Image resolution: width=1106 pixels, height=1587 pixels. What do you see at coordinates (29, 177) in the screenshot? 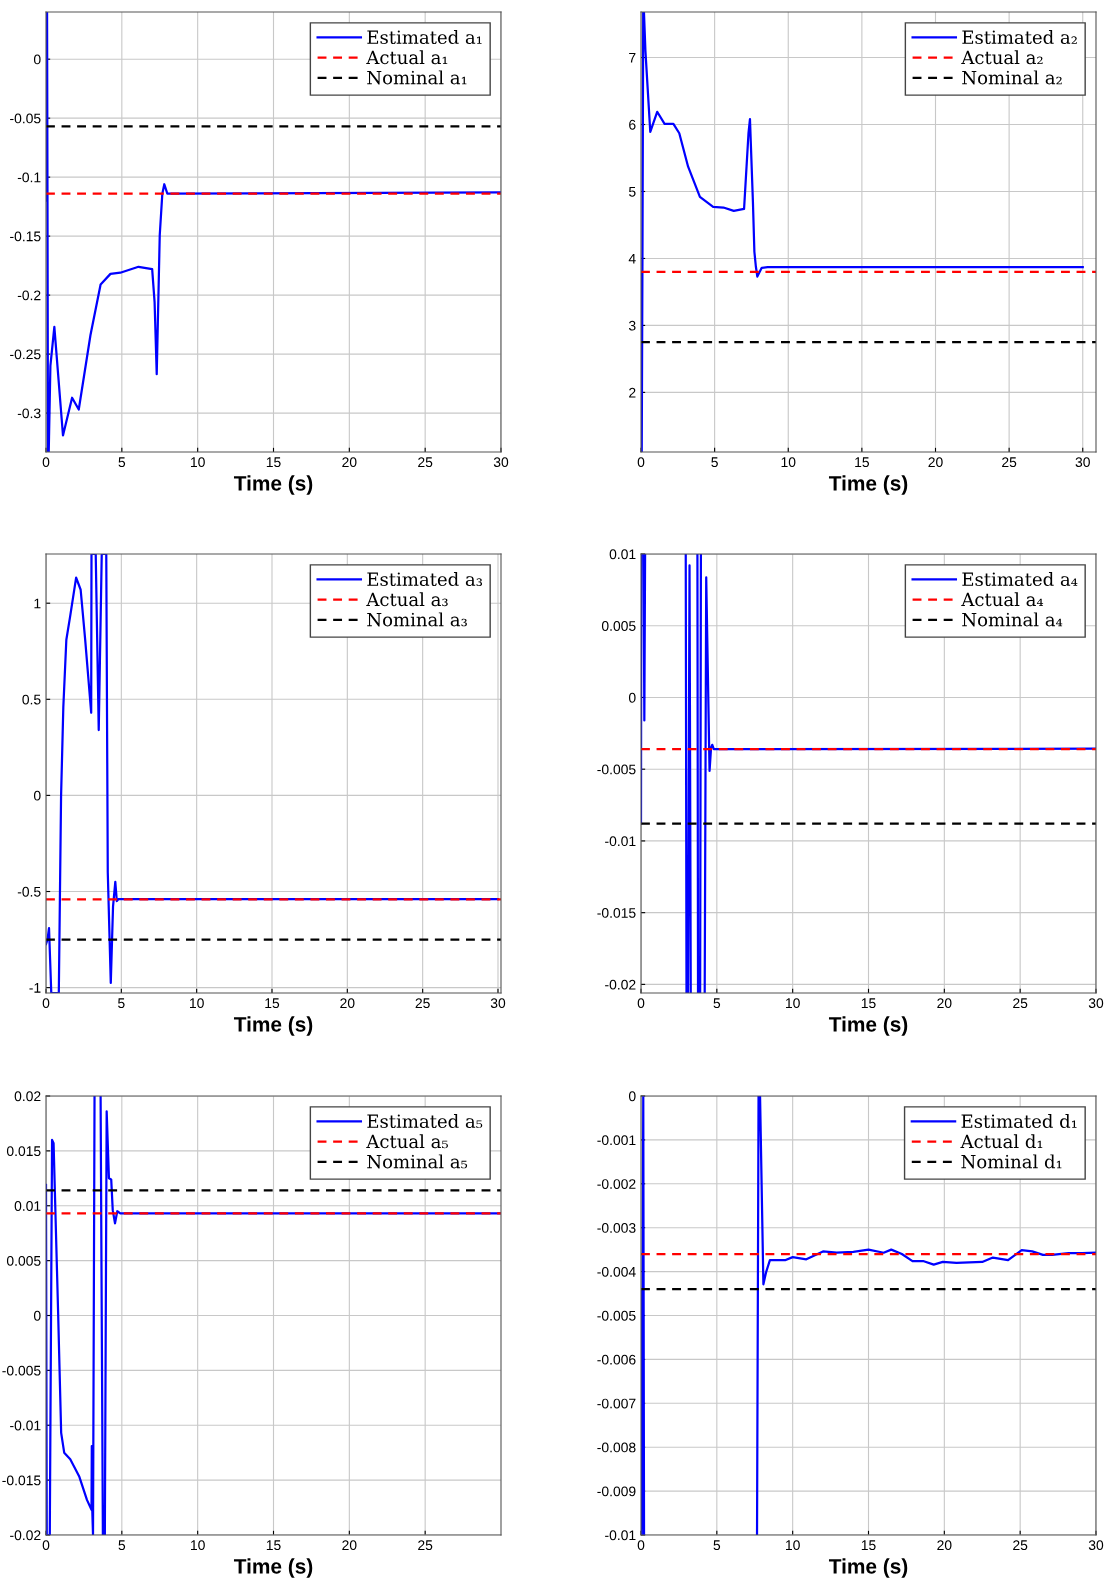
I see `y-tick-label: -0.1` at bounding box center [29, 177].